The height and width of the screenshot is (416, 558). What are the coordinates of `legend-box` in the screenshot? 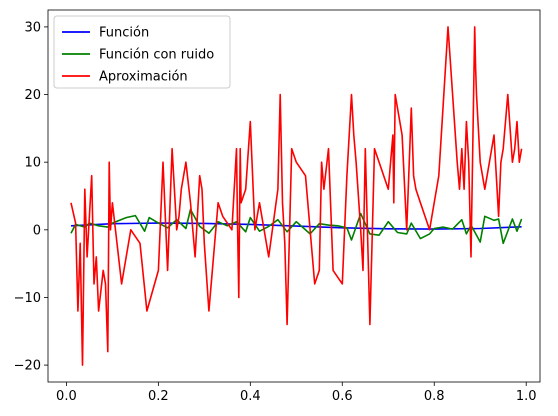 It's located at (142, 52).